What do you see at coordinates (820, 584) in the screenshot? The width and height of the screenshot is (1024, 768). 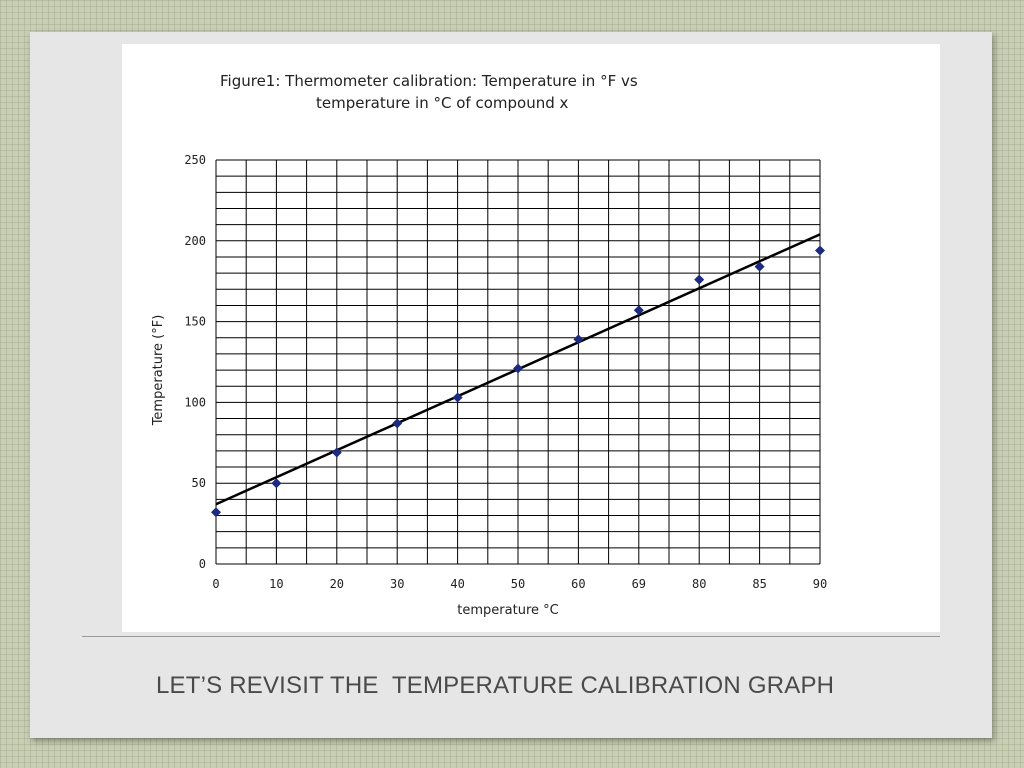 I see `x-tick-label: 90` at bounding box center [820, 584].